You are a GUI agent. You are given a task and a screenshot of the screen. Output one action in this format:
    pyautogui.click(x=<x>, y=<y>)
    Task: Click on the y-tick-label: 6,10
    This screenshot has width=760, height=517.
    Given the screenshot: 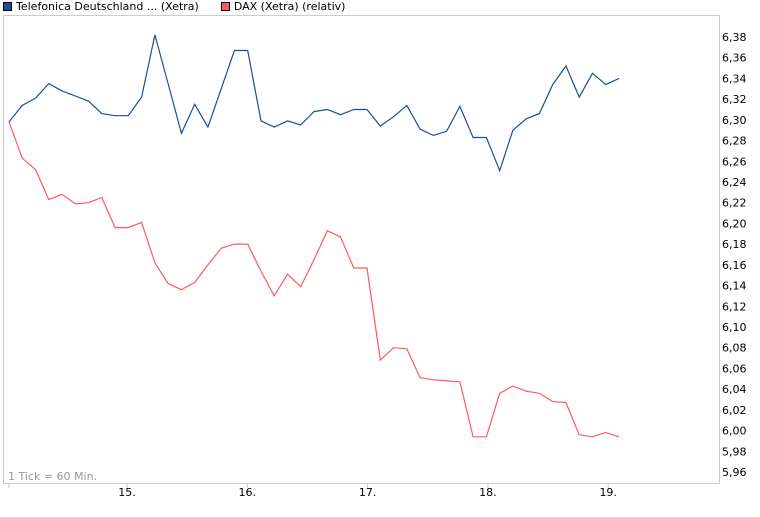 What is the action you would take?
    pyautogui.click(x=734, y=327)
    